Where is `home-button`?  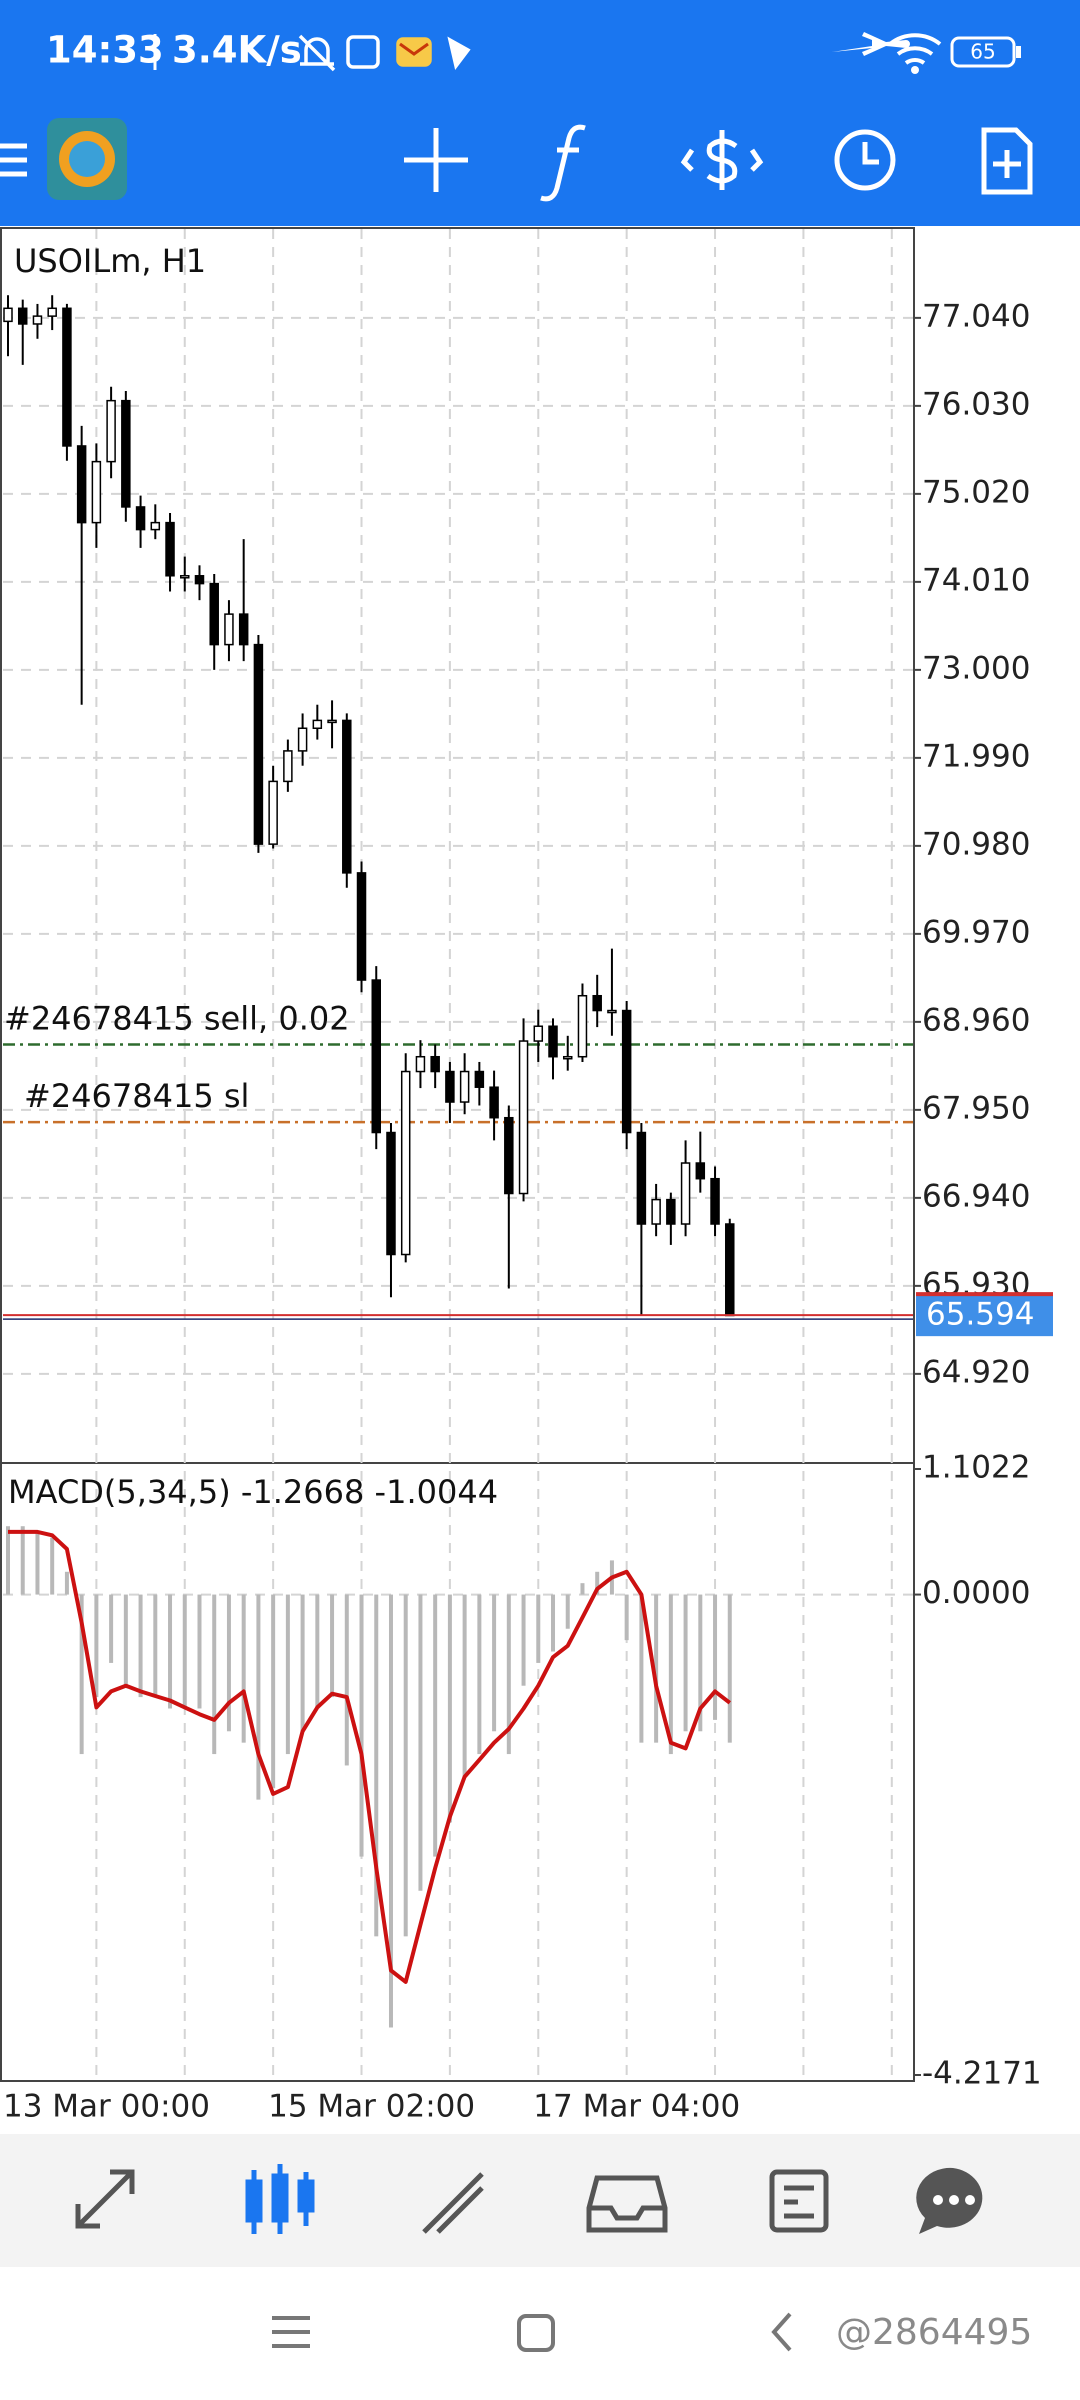 home-button is located at coordinates (536, 2333).